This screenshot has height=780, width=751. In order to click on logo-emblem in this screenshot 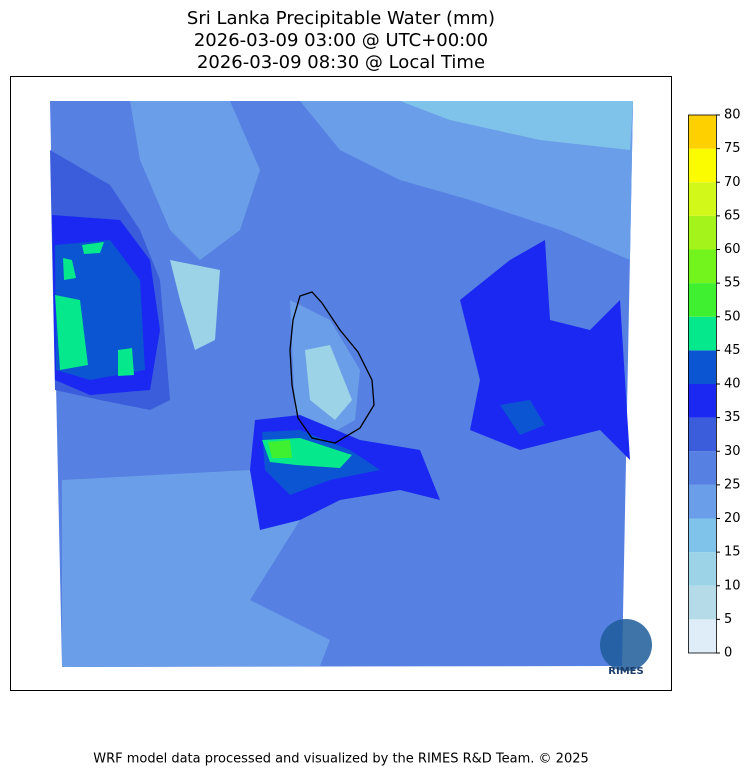, I will do `click(626, 645)`.